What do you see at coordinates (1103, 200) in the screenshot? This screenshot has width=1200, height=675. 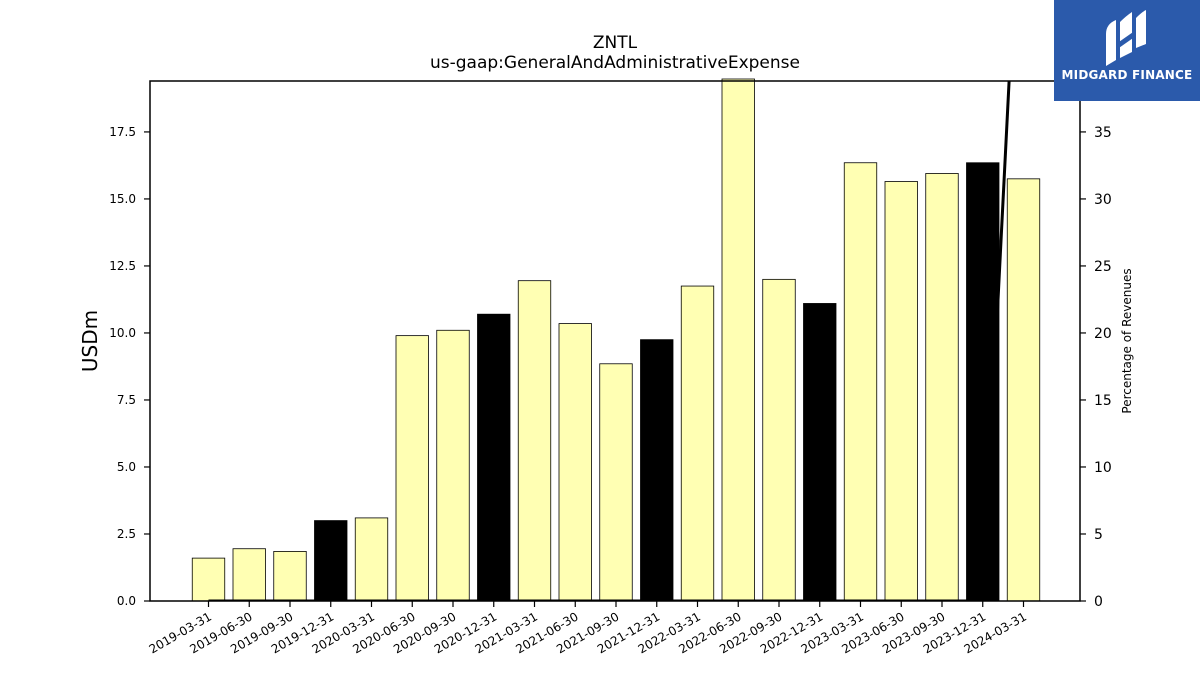 I see `y2tick-label-6: 30` at bounding box center [1103, 200].